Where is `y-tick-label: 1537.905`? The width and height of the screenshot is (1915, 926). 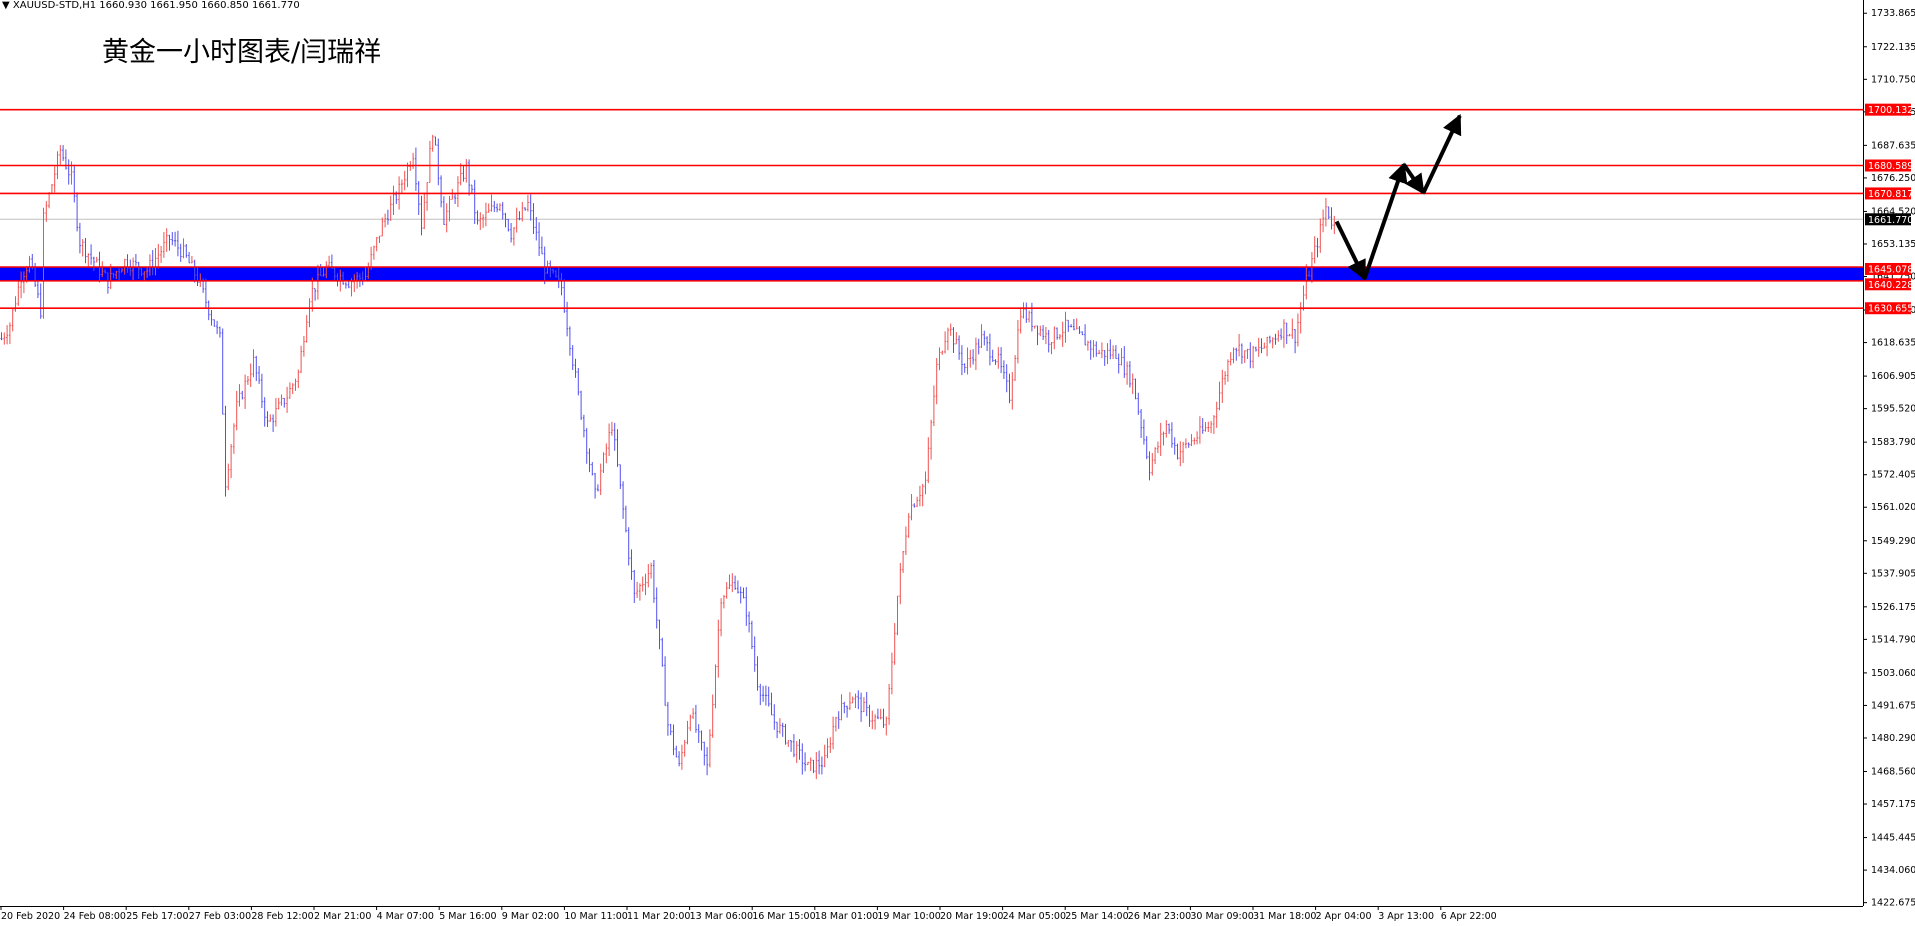 y-tick-label: 1537.905 is located at coordinates (1893, 573).